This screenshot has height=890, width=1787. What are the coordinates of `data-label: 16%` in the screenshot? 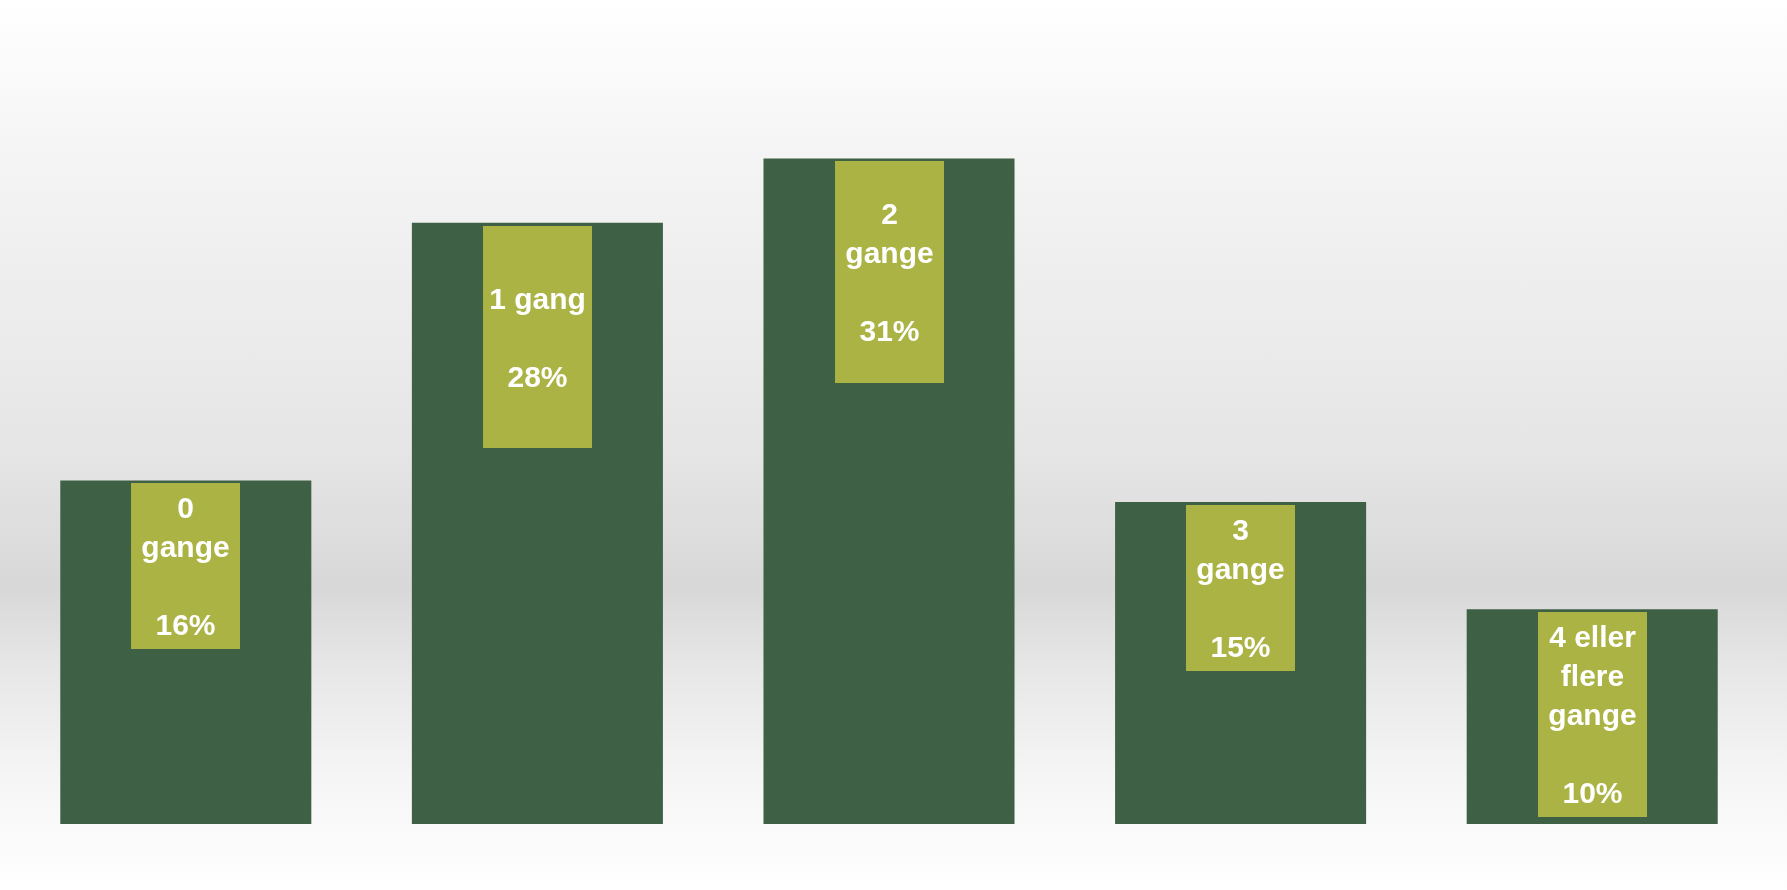 It's located at (185, 624).